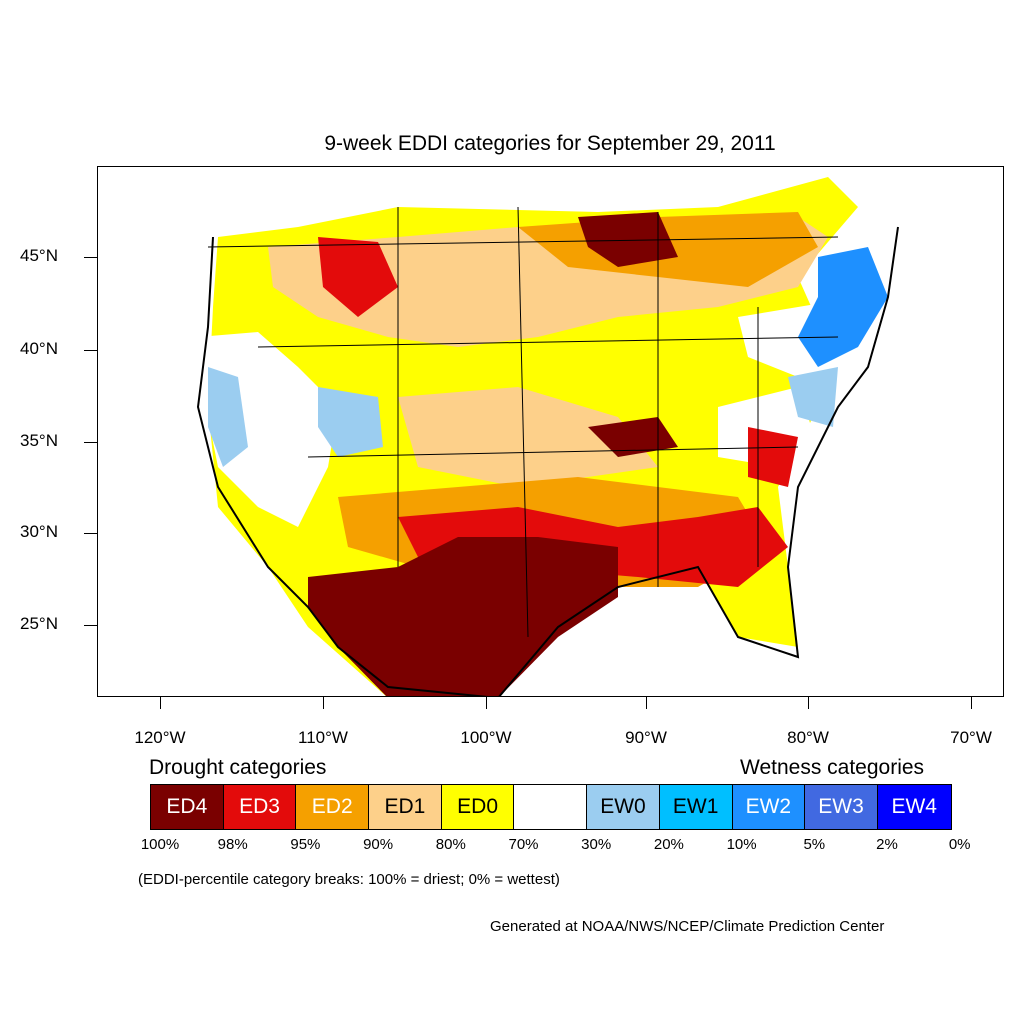 Image resolution: width=1024 pixels, height=1024 pixels. What do you see at coordinates (528, 437) in the screenshot?
I see `ed1-region-central` at bounding box center [528, 437].